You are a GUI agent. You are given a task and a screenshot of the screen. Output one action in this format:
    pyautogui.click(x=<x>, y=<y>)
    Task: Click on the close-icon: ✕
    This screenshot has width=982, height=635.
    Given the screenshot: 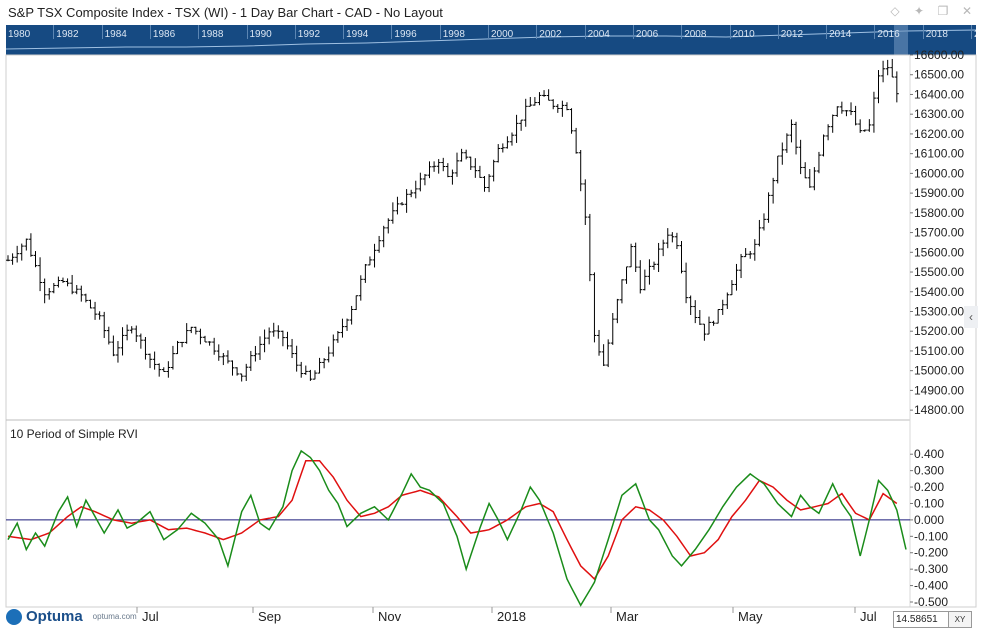 What is the action you would take?
    pyautogui.click(x=967, y=11)
    